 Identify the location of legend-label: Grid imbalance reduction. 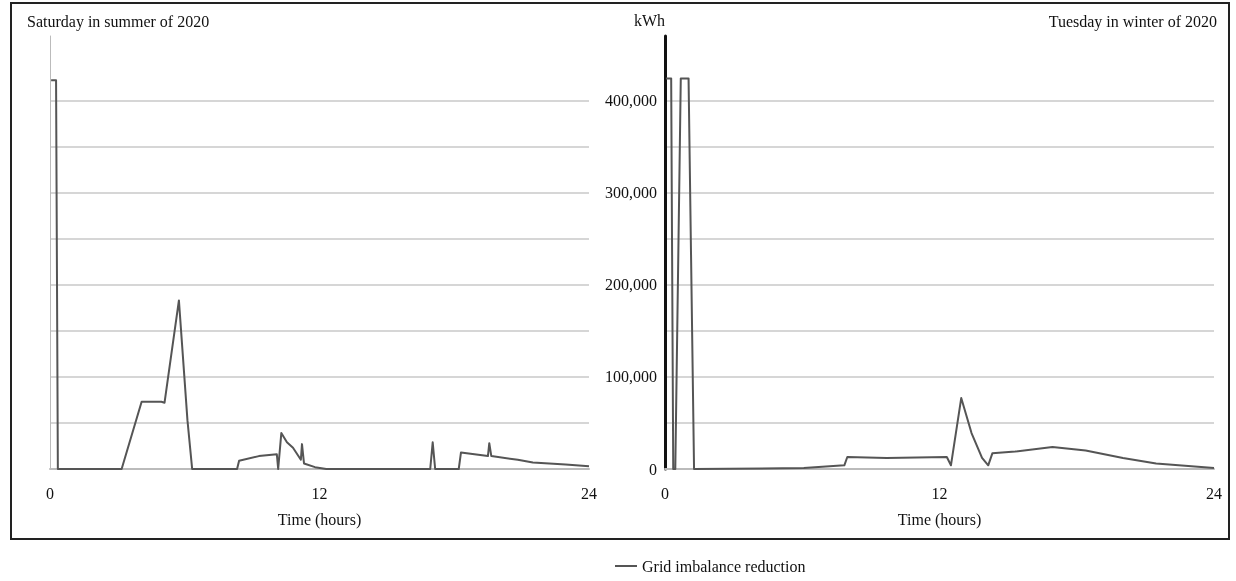
(724, 566).